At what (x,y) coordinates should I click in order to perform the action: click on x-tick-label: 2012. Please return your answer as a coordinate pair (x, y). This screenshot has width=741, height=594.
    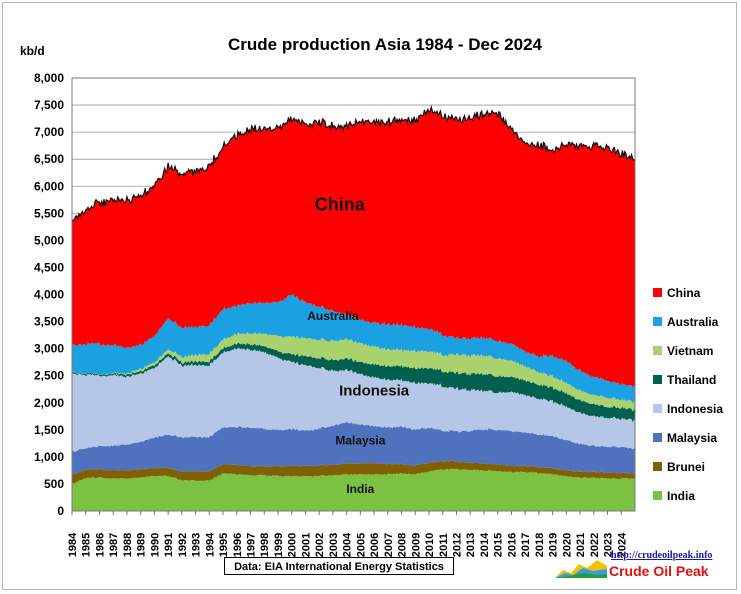
    Looking at the image, I should click on (457, 545).